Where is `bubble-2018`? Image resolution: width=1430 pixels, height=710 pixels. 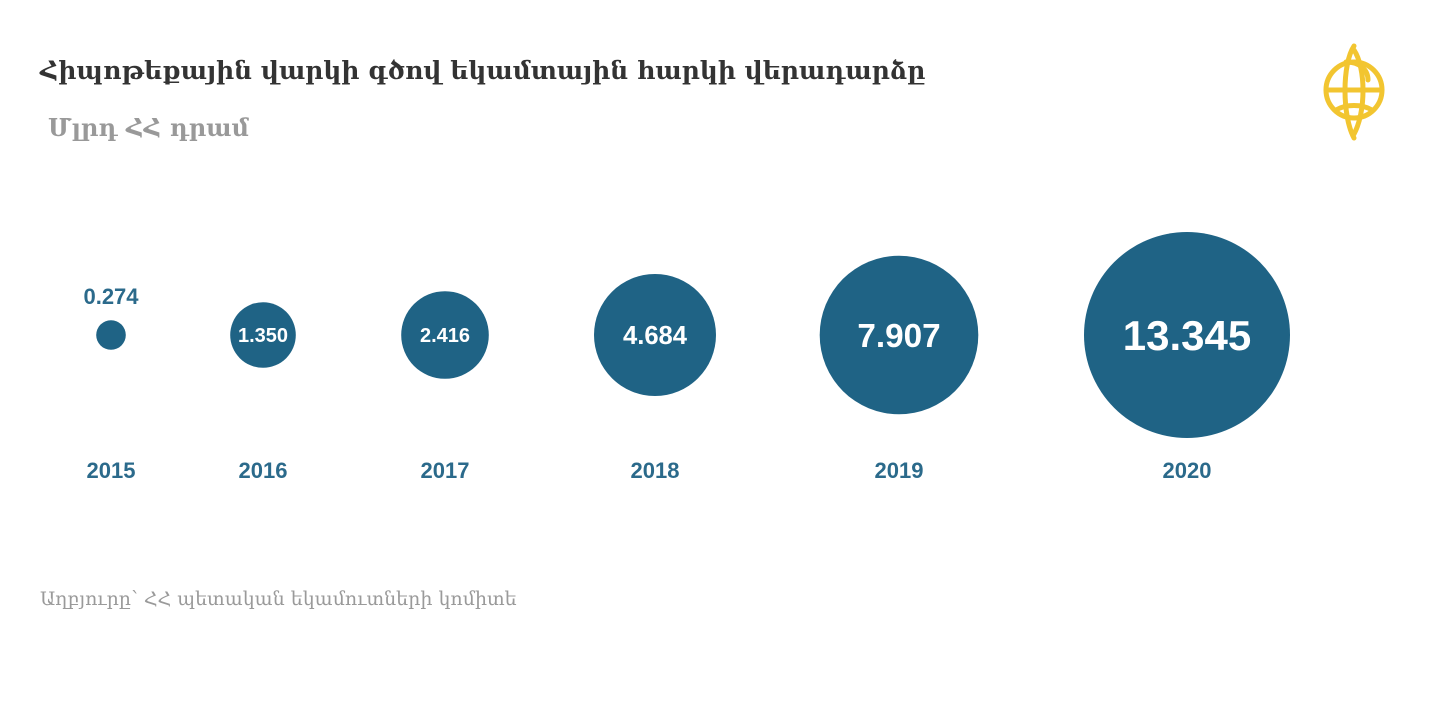 bubble-2018 is located at coordinates (655, 335).